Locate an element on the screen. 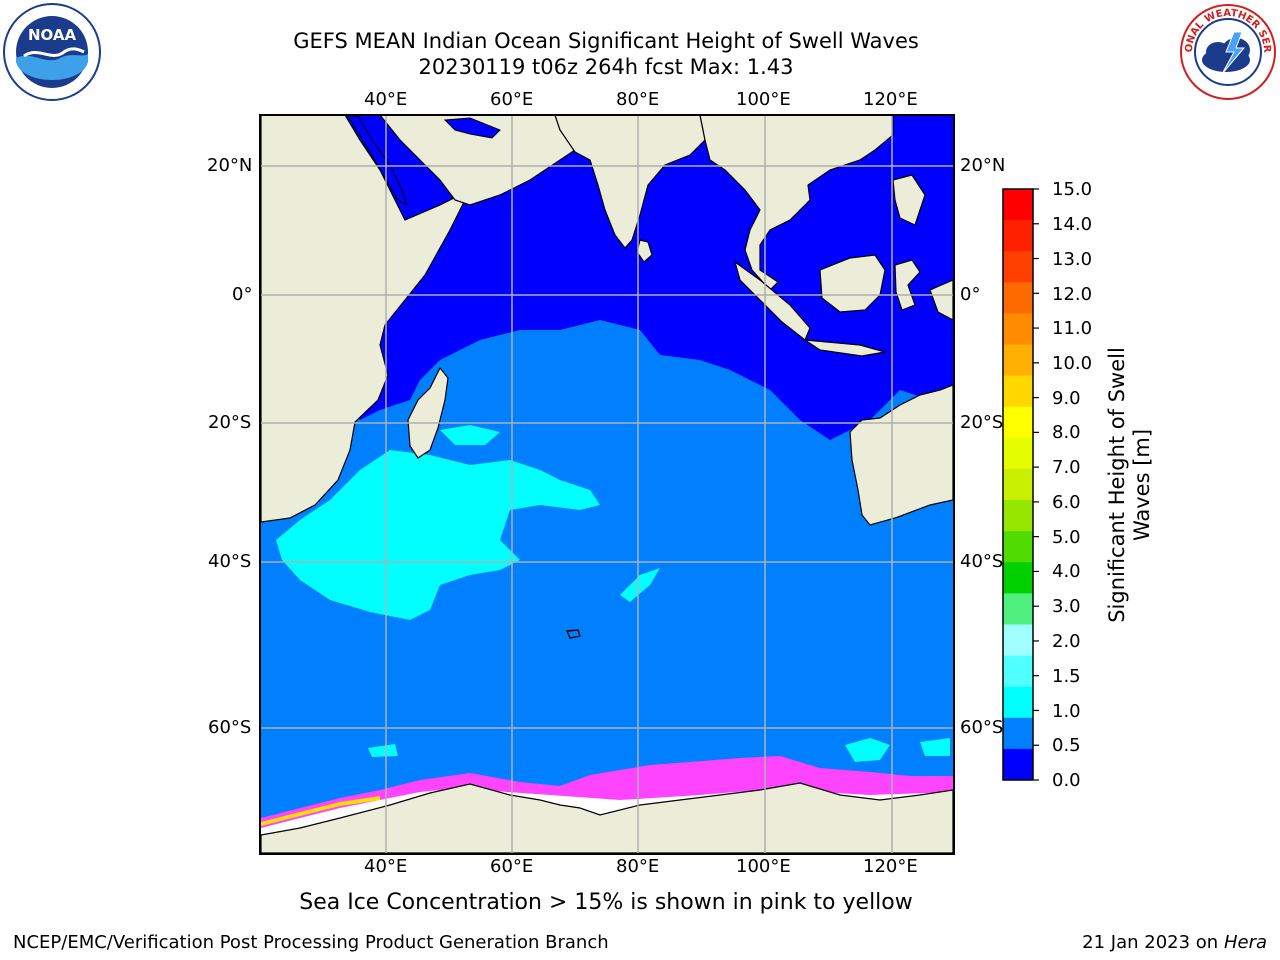  colorbar-tick-label: 15.0 is located at coordinates (1072, 189).